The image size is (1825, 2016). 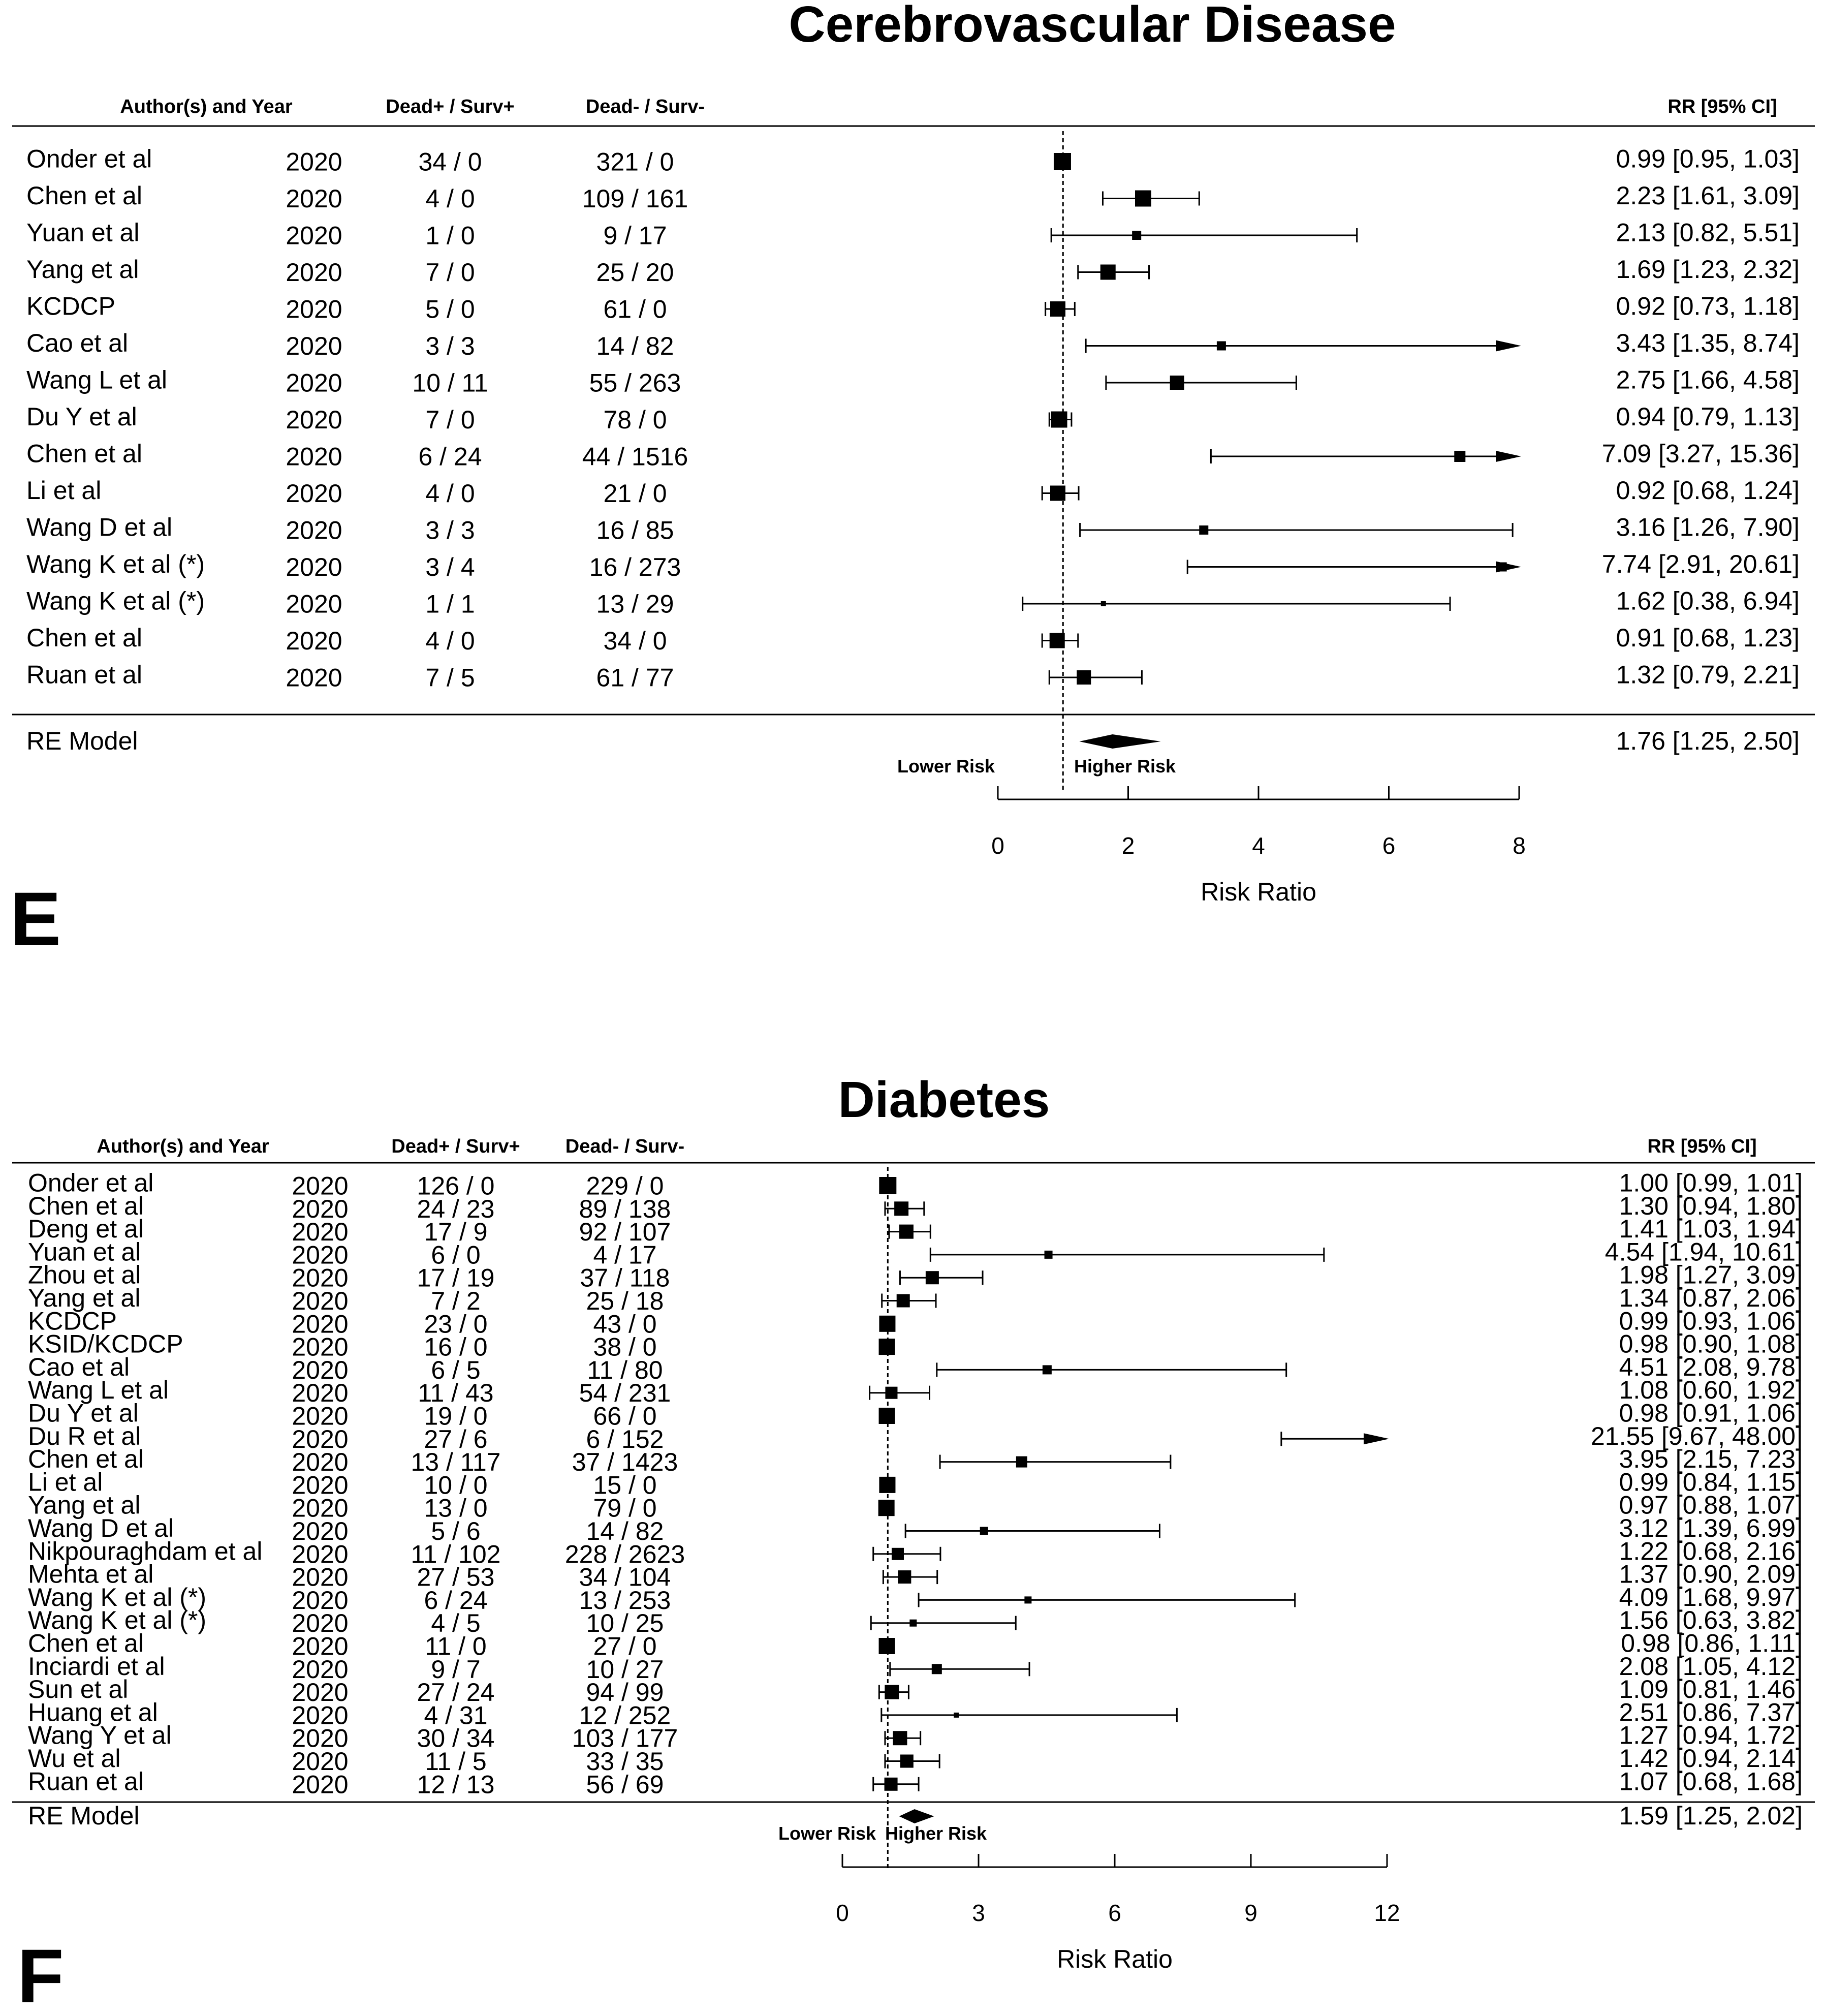 I want to click on study-estimate: 1.09 [0.81, 1.46], so click(x=1711, y=1689).